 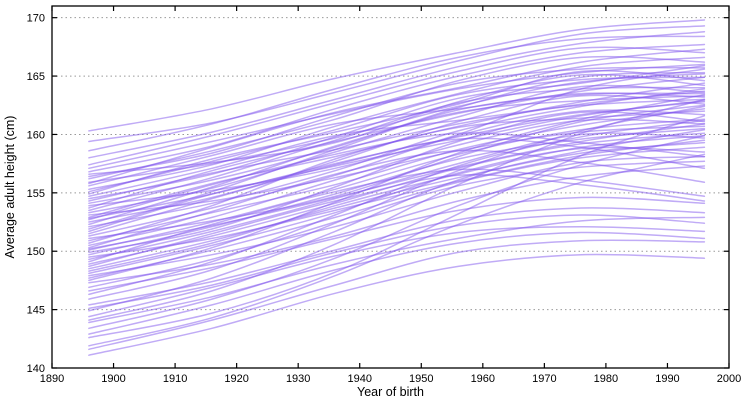 What do you see at coordinates (36, 77) in the screenshot?
I see `y-tick-label-165: 165` at bounding box center [36, 77].